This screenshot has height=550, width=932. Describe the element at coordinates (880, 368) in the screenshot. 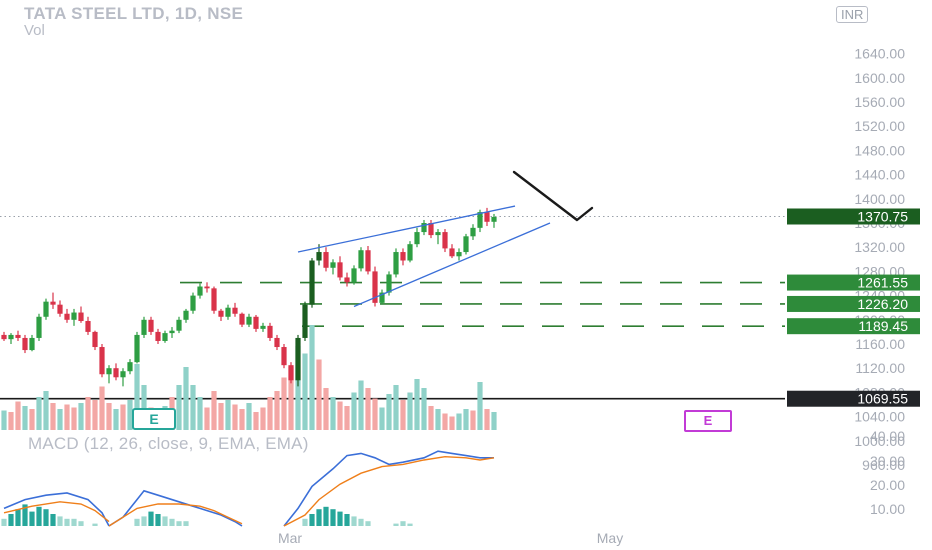

I see `price-tick-label: 1120.00` at that location.